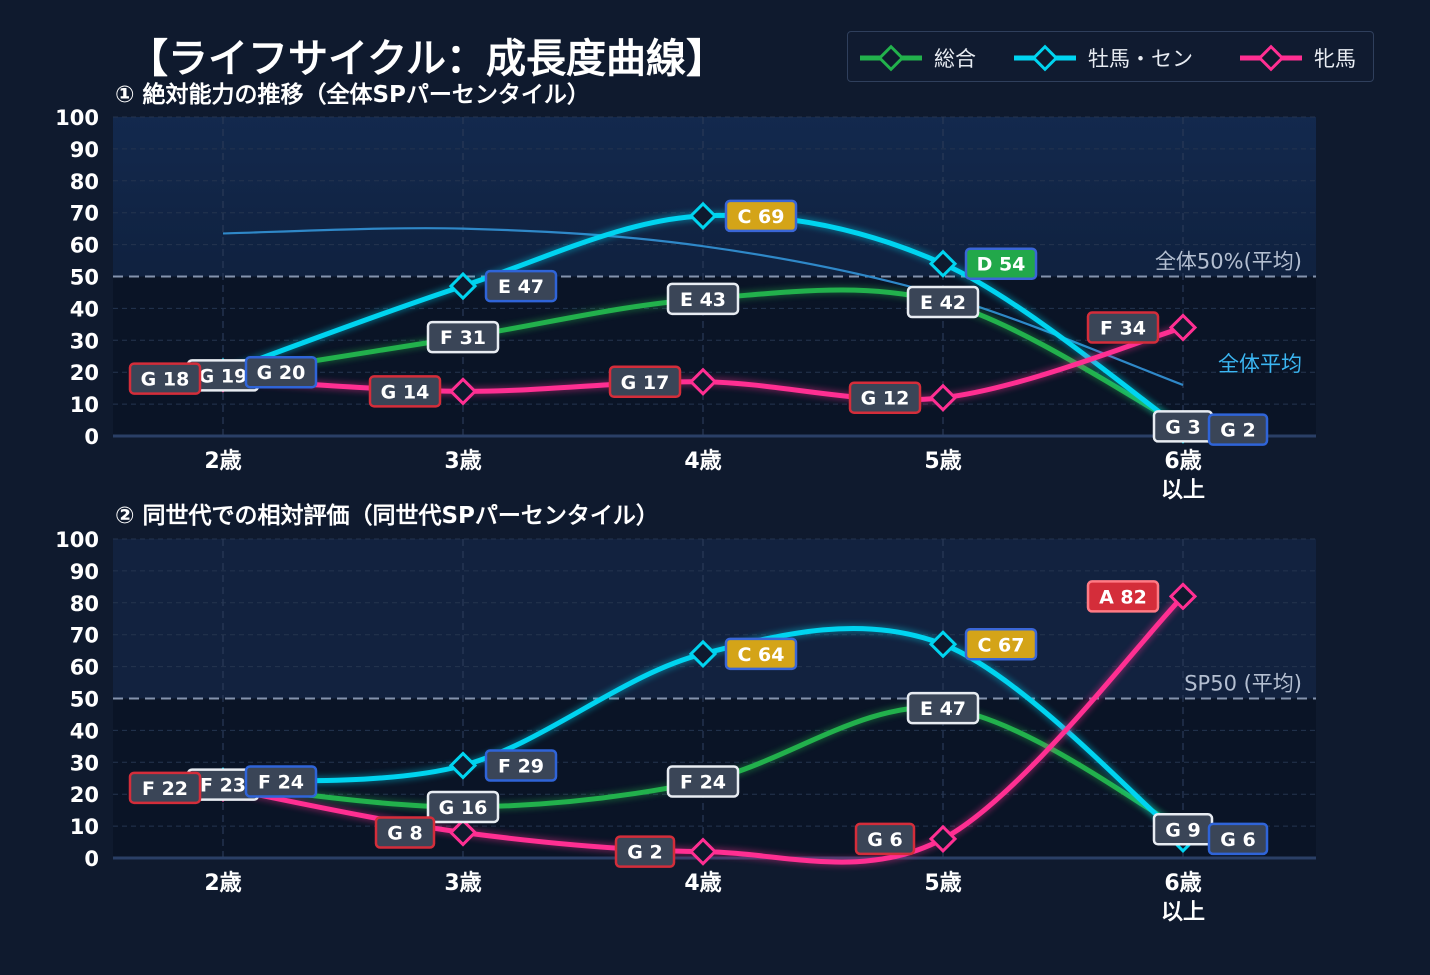  Describe the element at coordinates (1140, 59) in the screenshot. I see `legend-label-male: 牡馬・セン` at that location.